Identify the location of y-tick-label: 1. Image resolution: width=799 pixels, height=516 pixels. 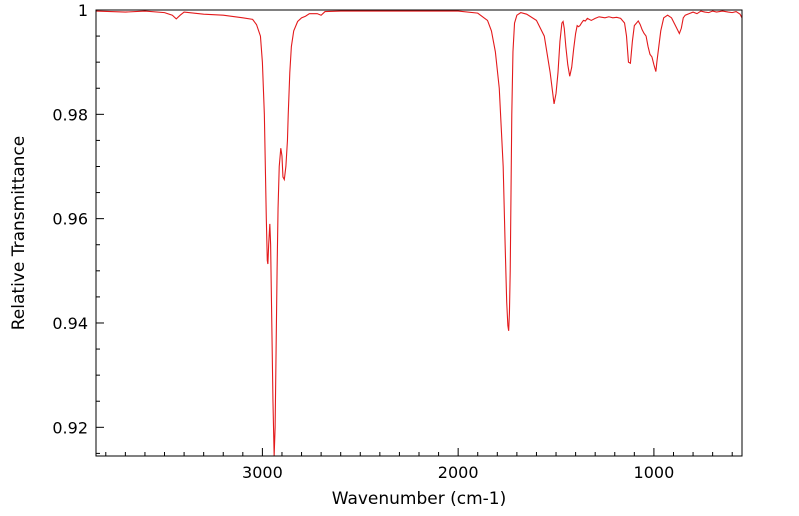
(83, 10).